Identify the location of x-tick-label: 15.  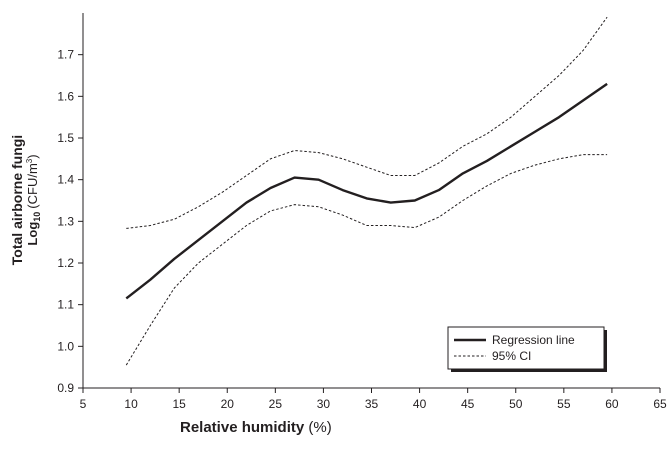
(179, 404).